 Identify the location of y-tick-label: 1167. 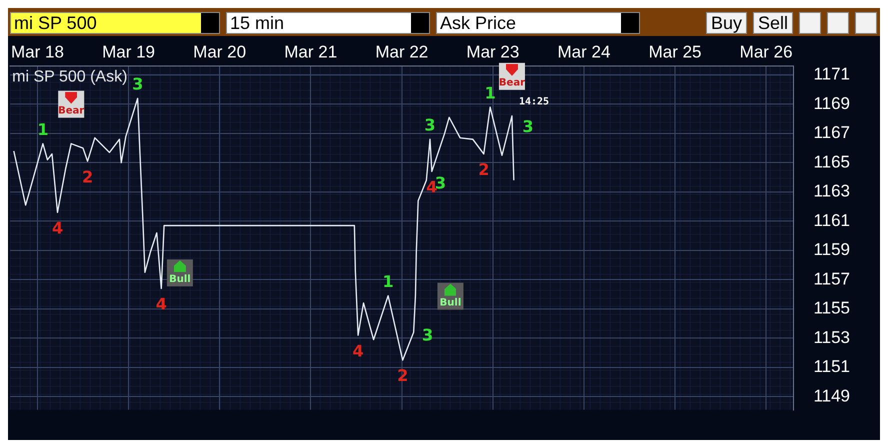
(831, 132).